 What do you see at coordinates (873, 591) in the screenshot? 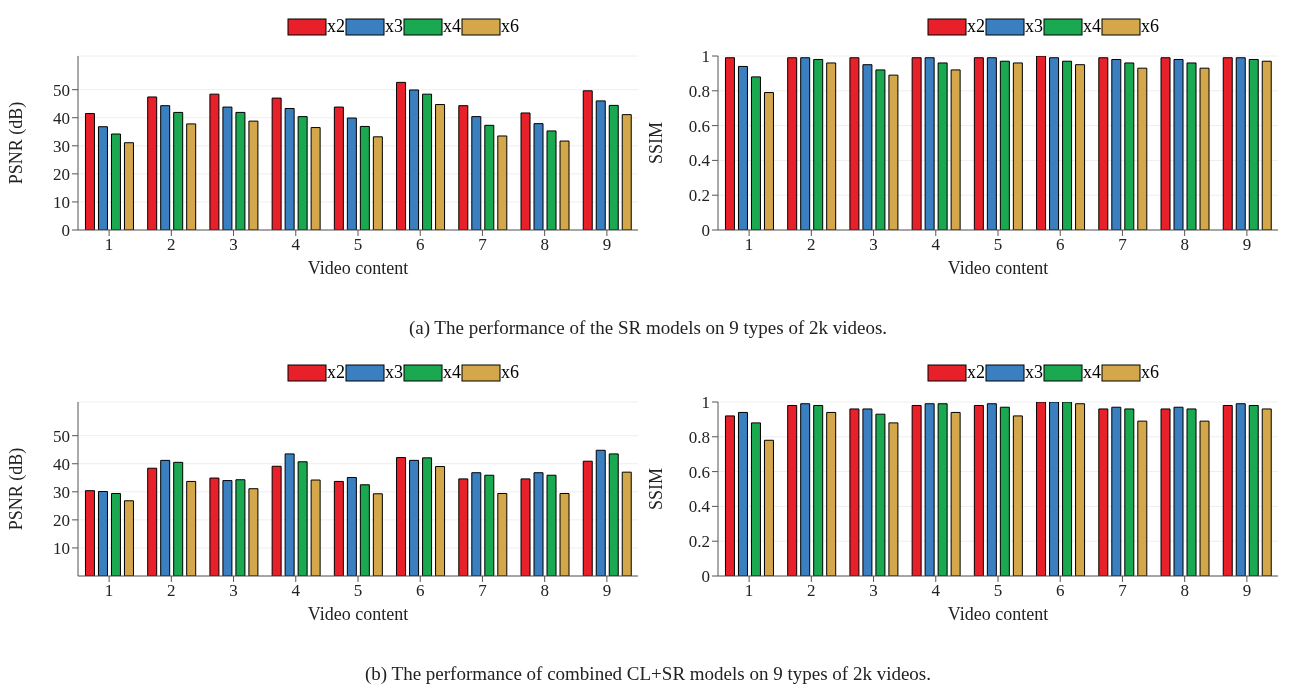
I see `x-tick-label: 3` at bounding box center [873, 591].